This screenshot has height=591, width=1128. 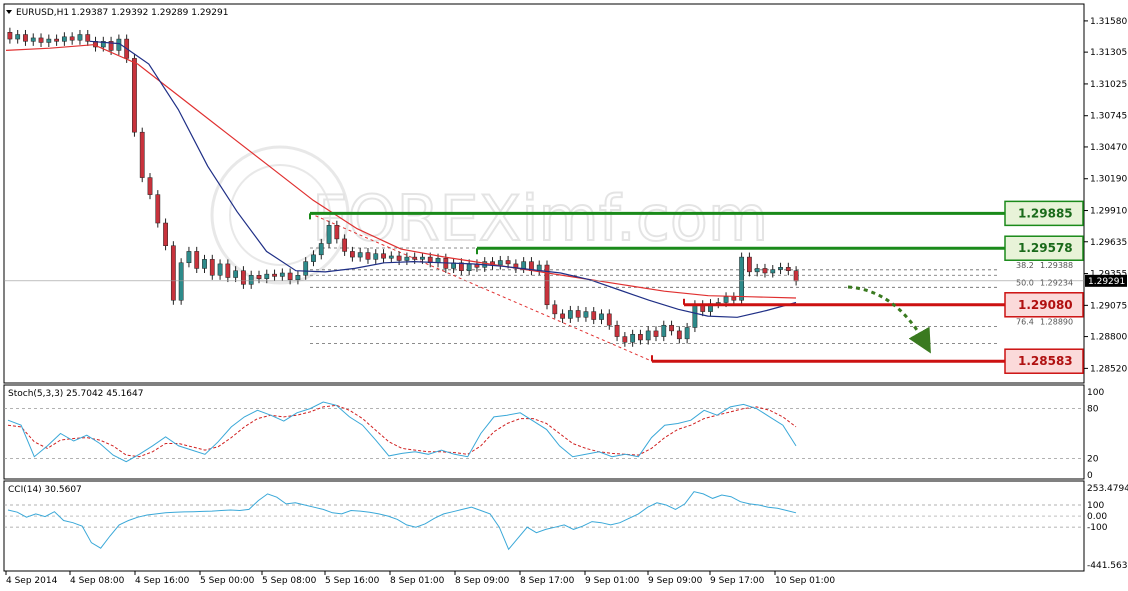 I want to click on watermark: FOREXimf.com, so click(x=489, y=215).